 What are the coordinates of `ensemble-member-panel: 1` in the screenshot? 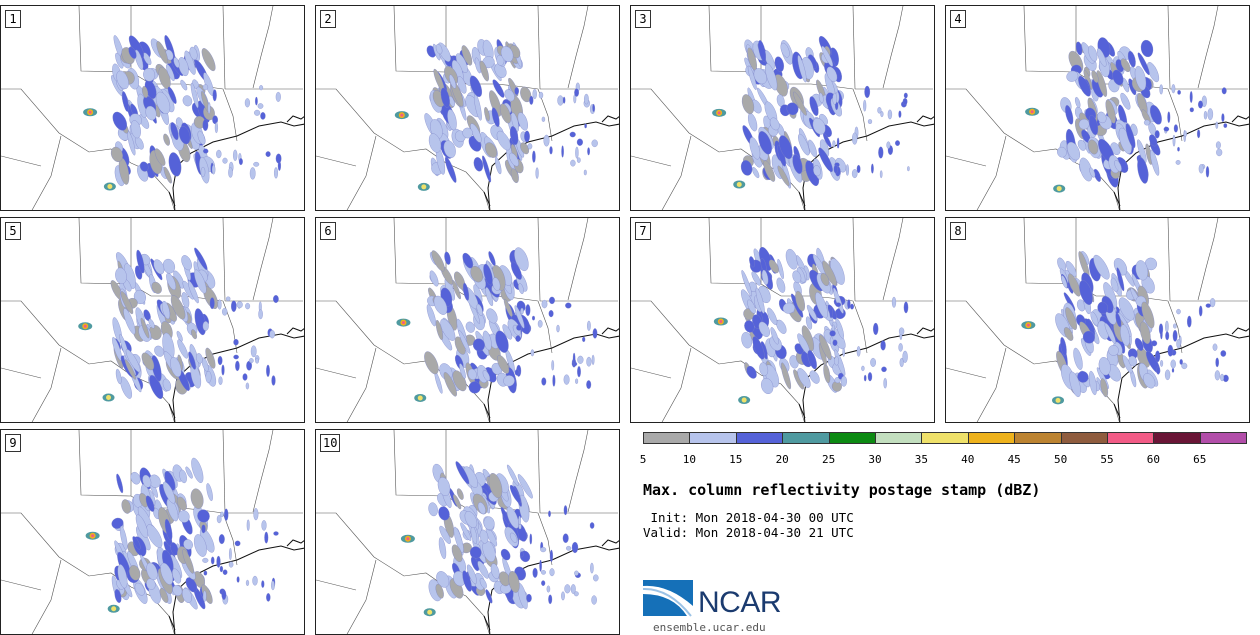 It's located at (152, 108).